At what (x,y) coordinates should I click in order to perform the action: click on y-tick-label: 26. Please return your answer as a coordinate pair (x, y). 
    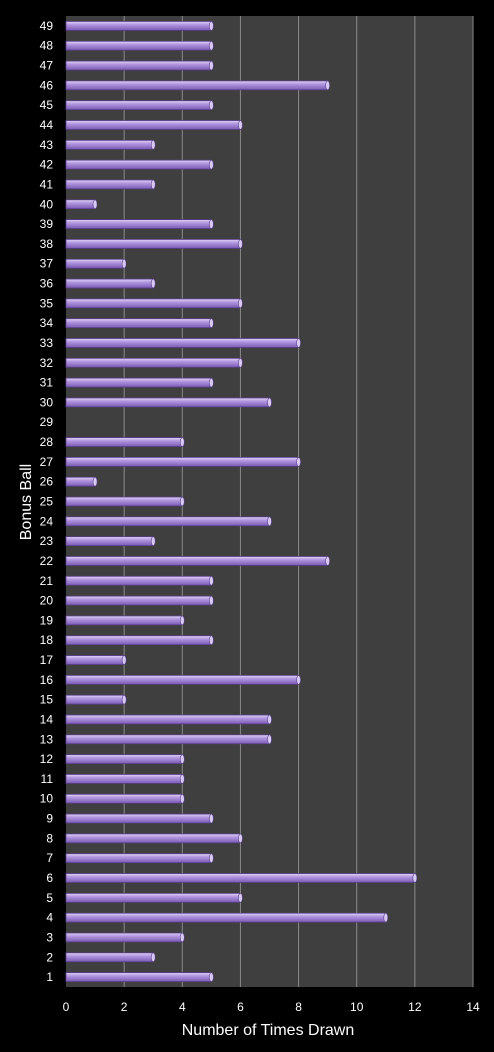
    Looking at the image, I should click on (47, 482).